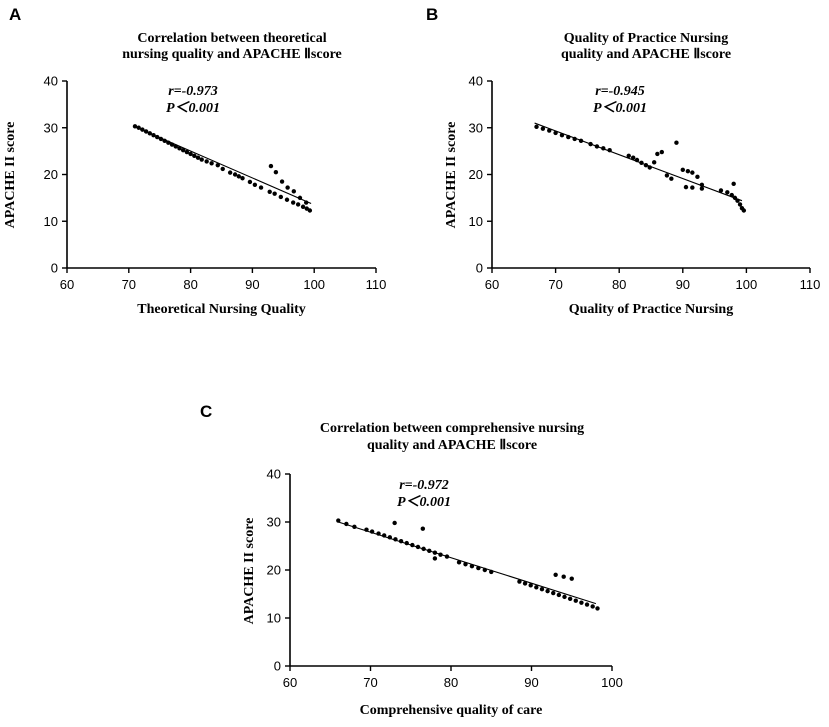 Image resolution: width=829 pixels, height=727 pixels. I want to click on x-tick-label-c-80: 80, so click(451, 682).